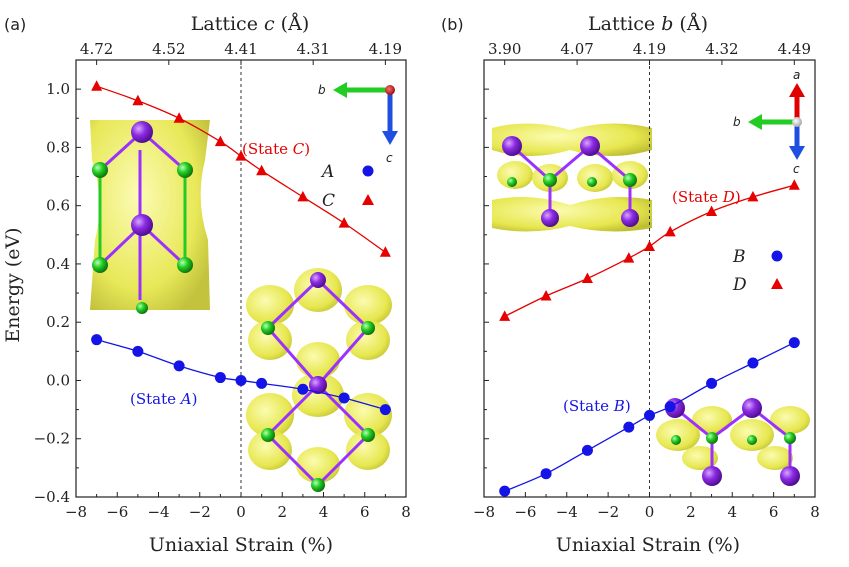  What do you see at coordinates (757, 271) in the screenshot?
I see `panel-b-legend: B D` at bounding box center [757, 271].